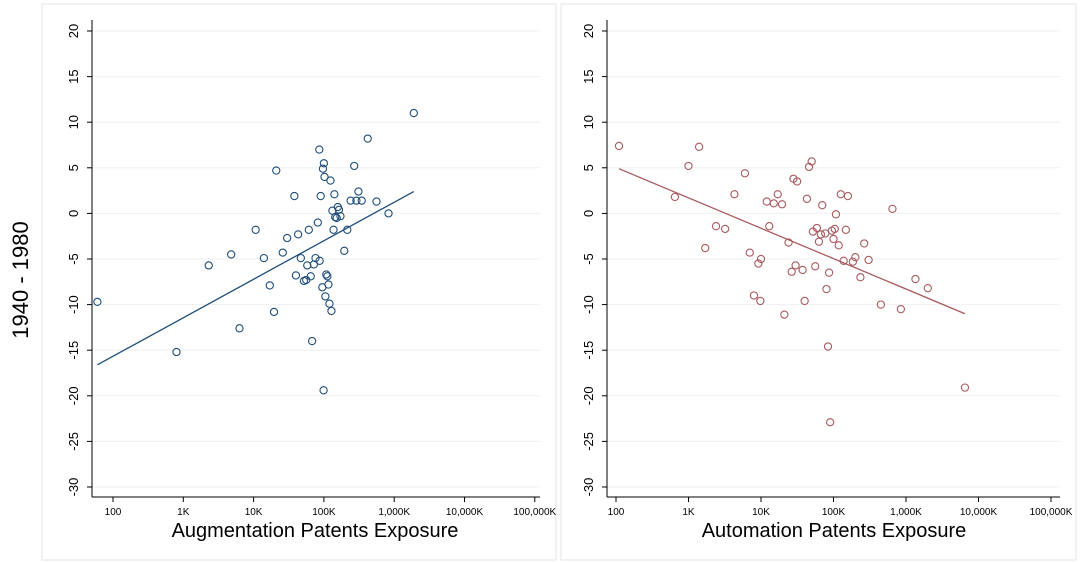 This screenshot has height=563, width=1080. Describe the element at coordinates (588, 350) in the screenshot. I see `y-tick-label: -15` at that location.